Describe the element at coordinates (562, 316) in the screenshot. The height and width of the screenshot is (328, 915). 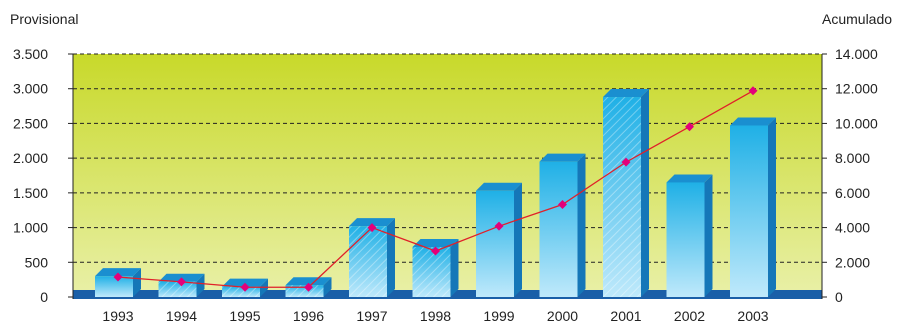
I see `x-tick-label: 2000` at that location.